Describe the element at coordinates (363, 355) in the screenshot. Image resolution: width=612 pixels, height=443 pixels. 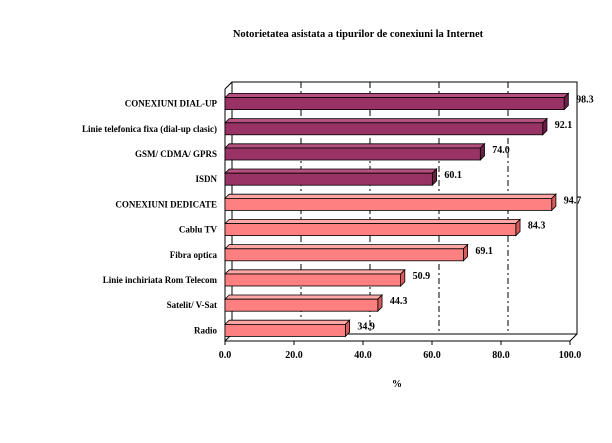
I see `x-tick-label: 40.0` at that location.